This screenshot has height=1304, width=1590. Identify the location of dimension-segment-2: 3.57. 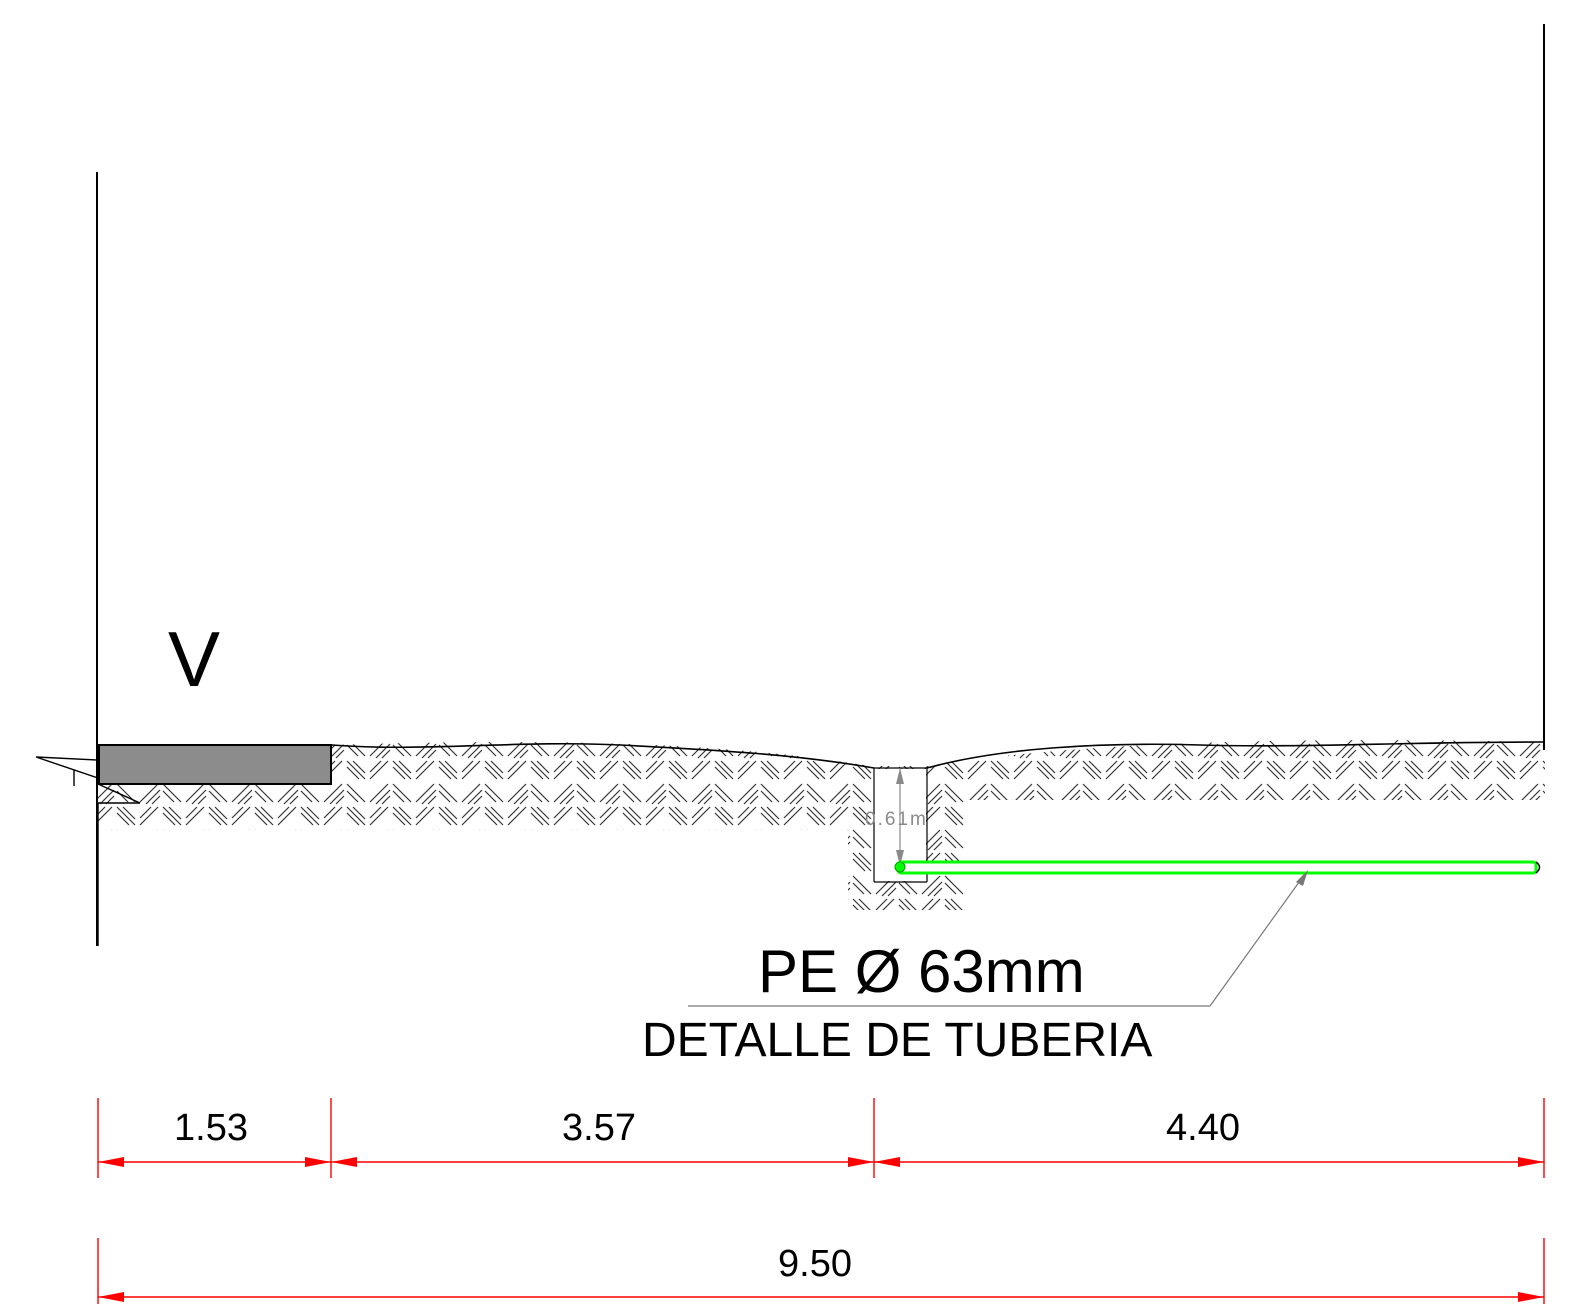
(599, 1128).